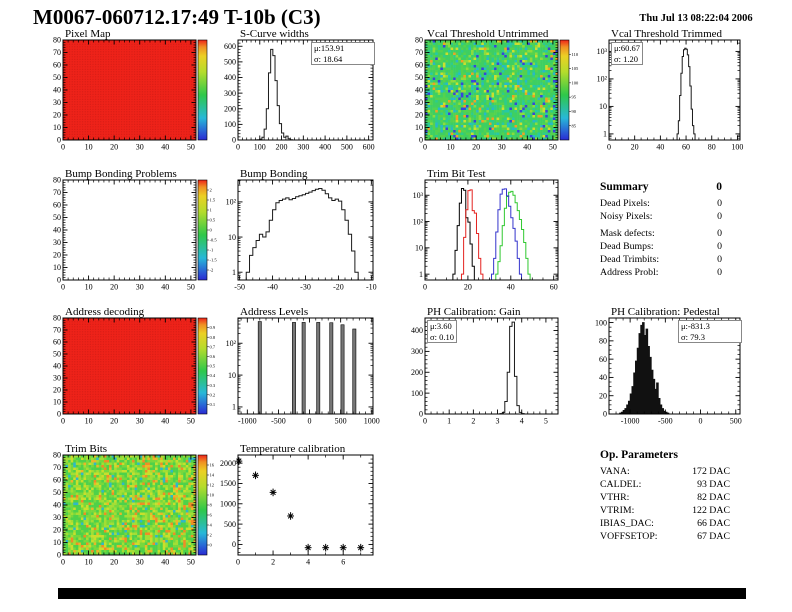 This screenshot has width=792, height=612. I want to click on report-date: Thu Jul 13 08:22:04 2006, so click(696, 18).